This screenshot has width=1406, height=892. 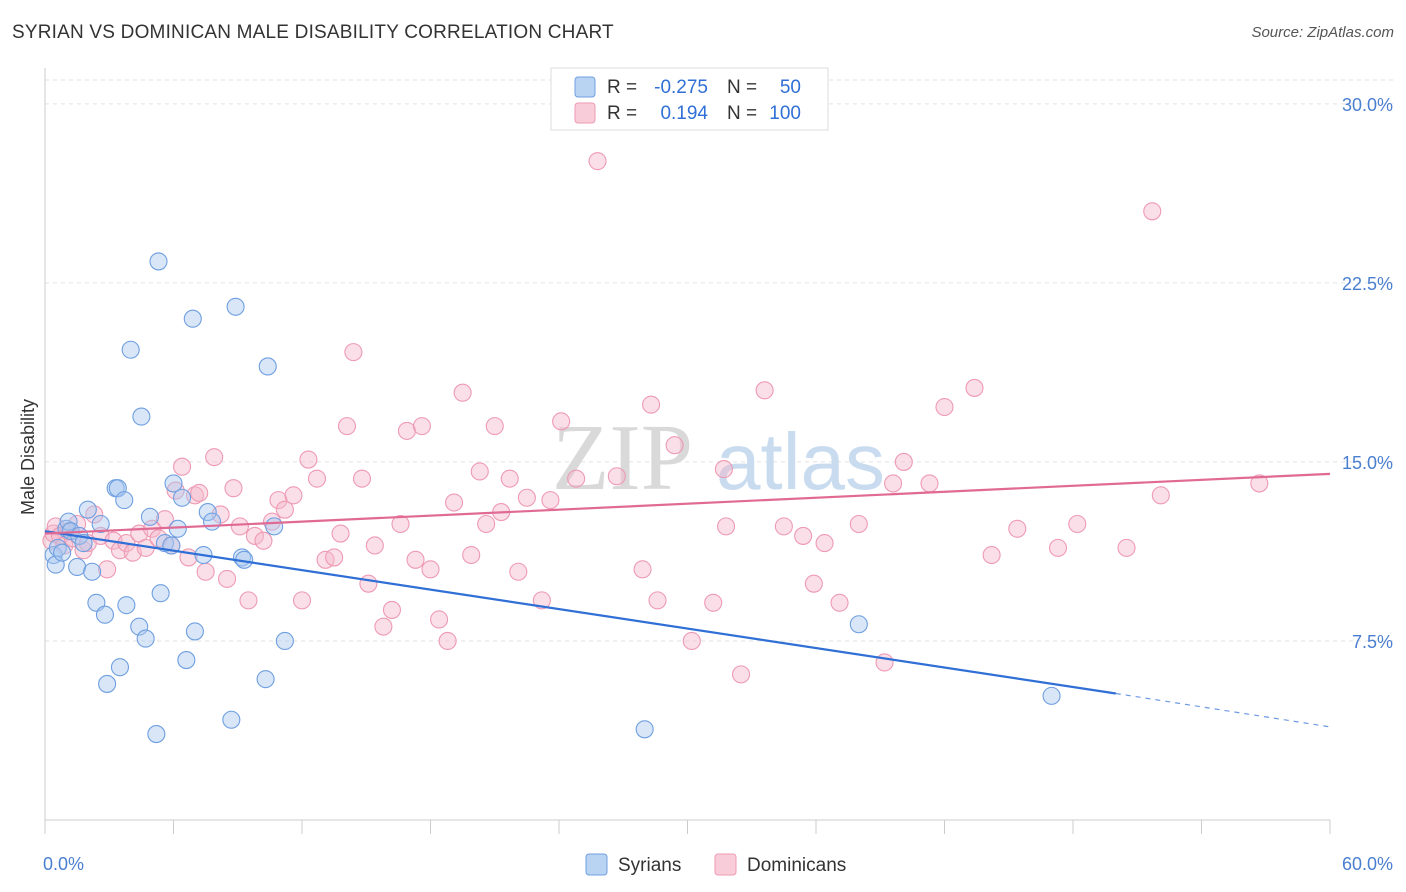 What do you see at coordinates (790, 87) in the screenshot?
I see `n-value: 50` at bounding box center [790, 87].